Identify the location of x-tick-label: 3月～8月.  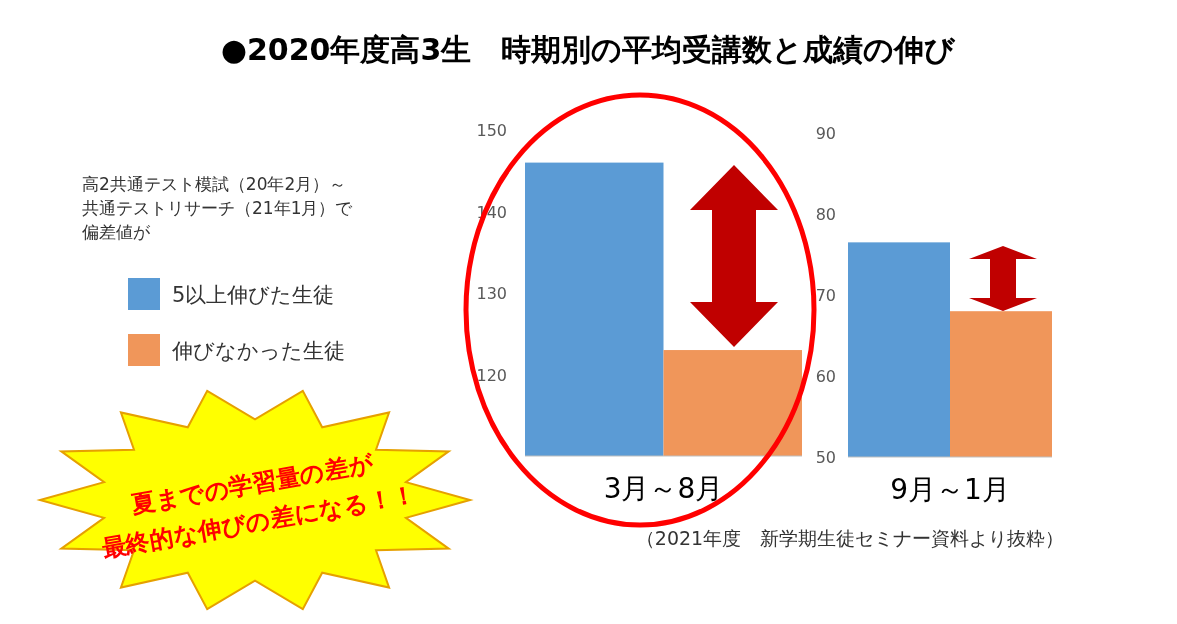
(663, 488).